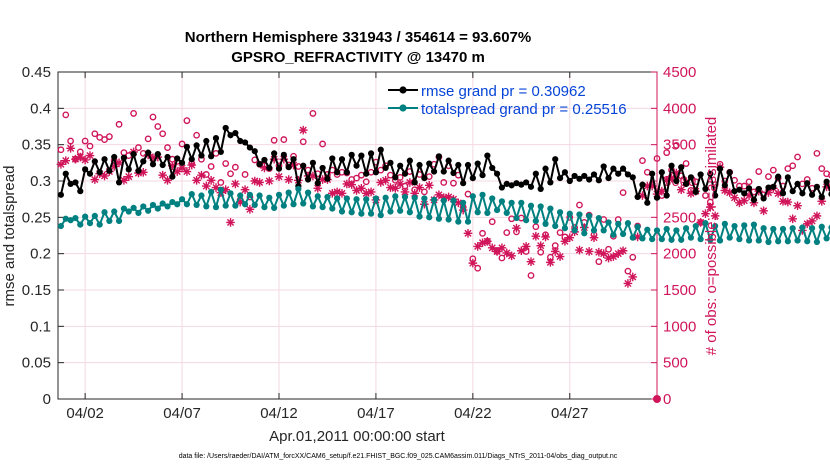  What do you see at coordinates (36, 72) in the screenshot?
I see `y-left-tick-label: 0.45` at bounding box center [36, 72].